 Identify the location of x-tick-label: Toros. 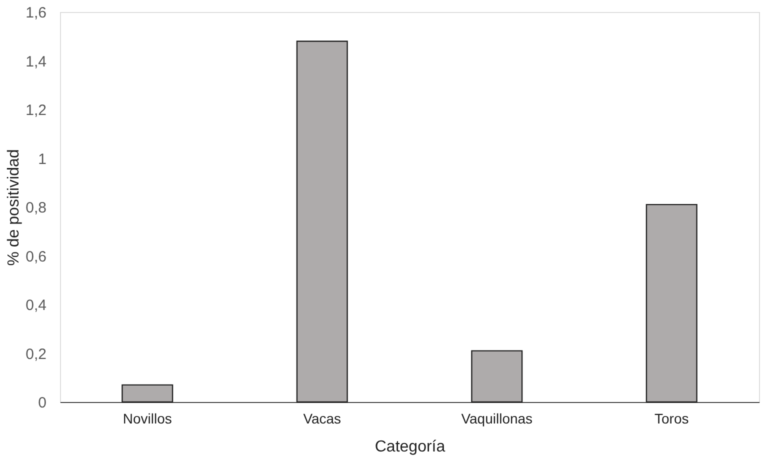
(671, 418).